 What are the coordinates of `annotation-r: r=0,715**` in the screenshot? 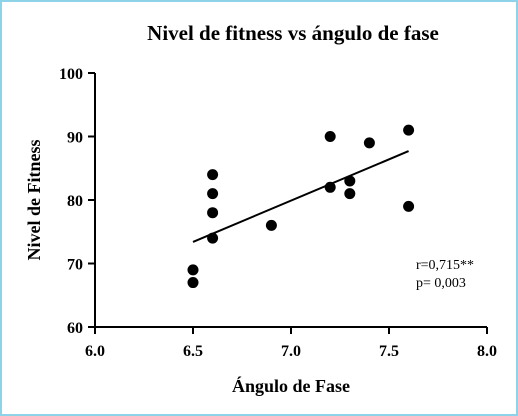 It's located at (445, 265).